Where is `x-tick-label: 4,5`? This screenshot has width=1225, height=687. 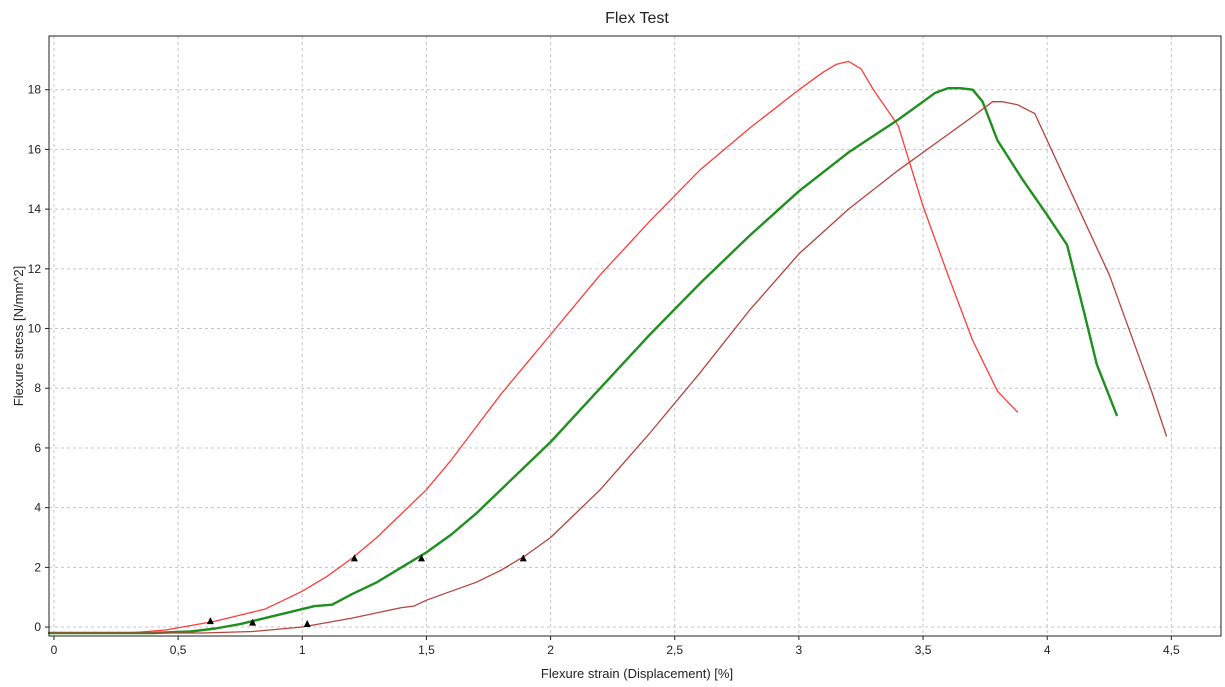 x-tick-label: 4,5 is located at coordinates (1171, 650).